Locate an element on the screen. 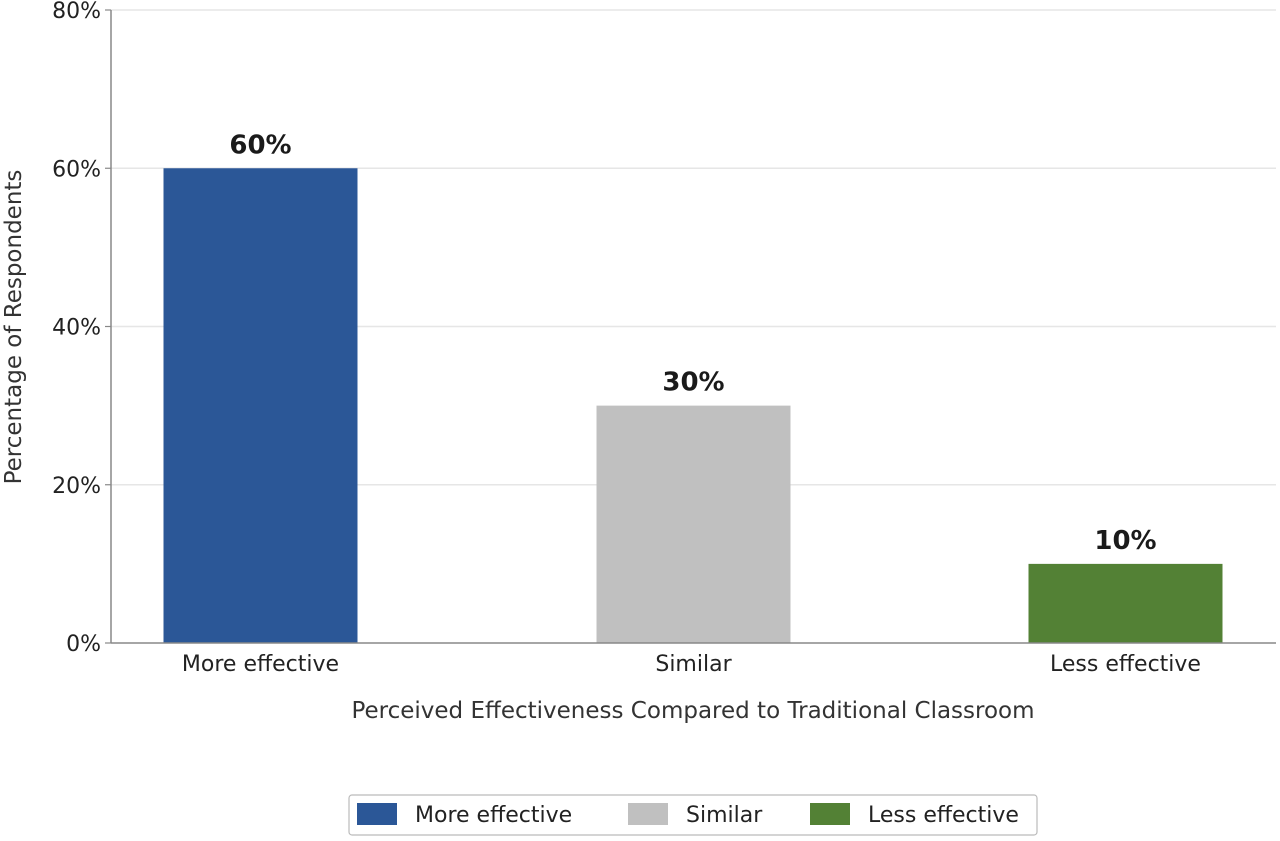 This screenshot has height=841, width=1280. bar-similar is located at coordinates (693, 524).